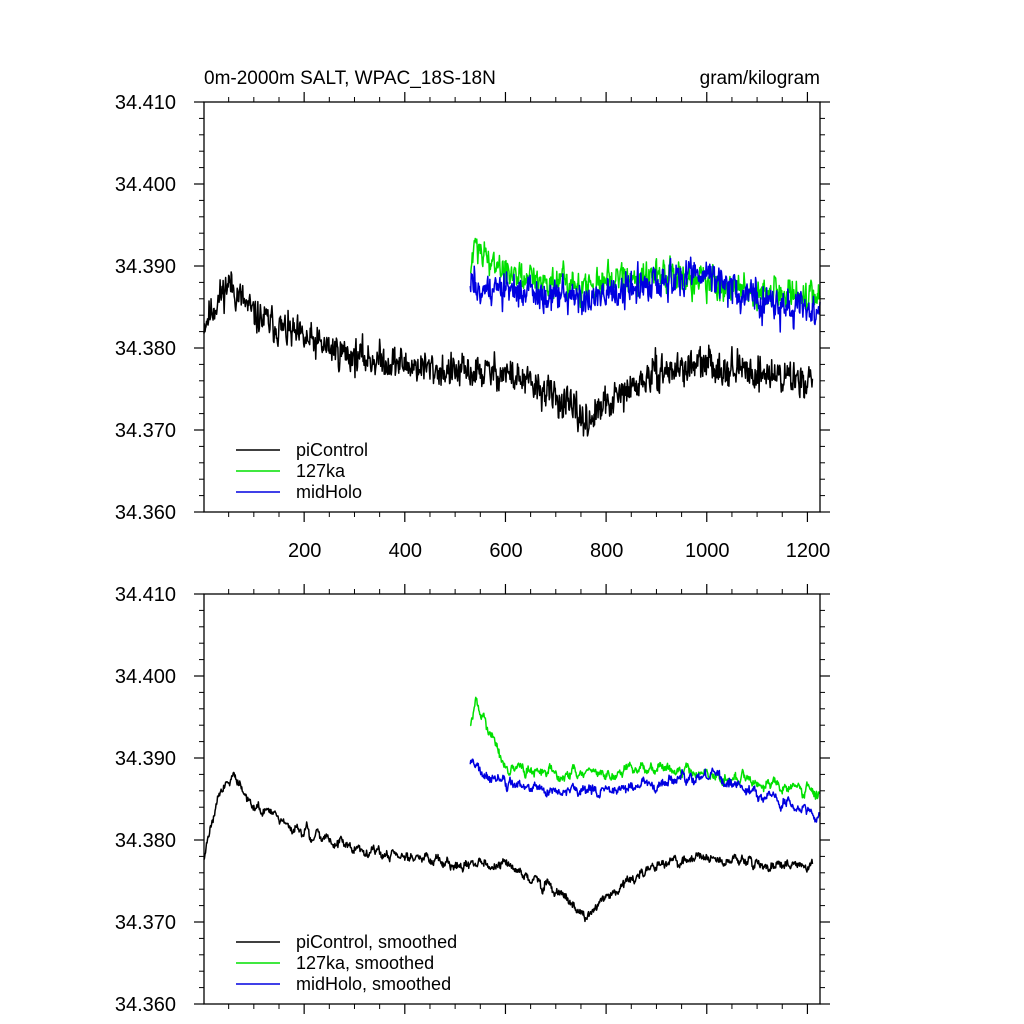 Image resolution: width=1024 pixels, height=1024 pixels. I want to click on legend-label: midHolo, smoothed, so click(373, 984).